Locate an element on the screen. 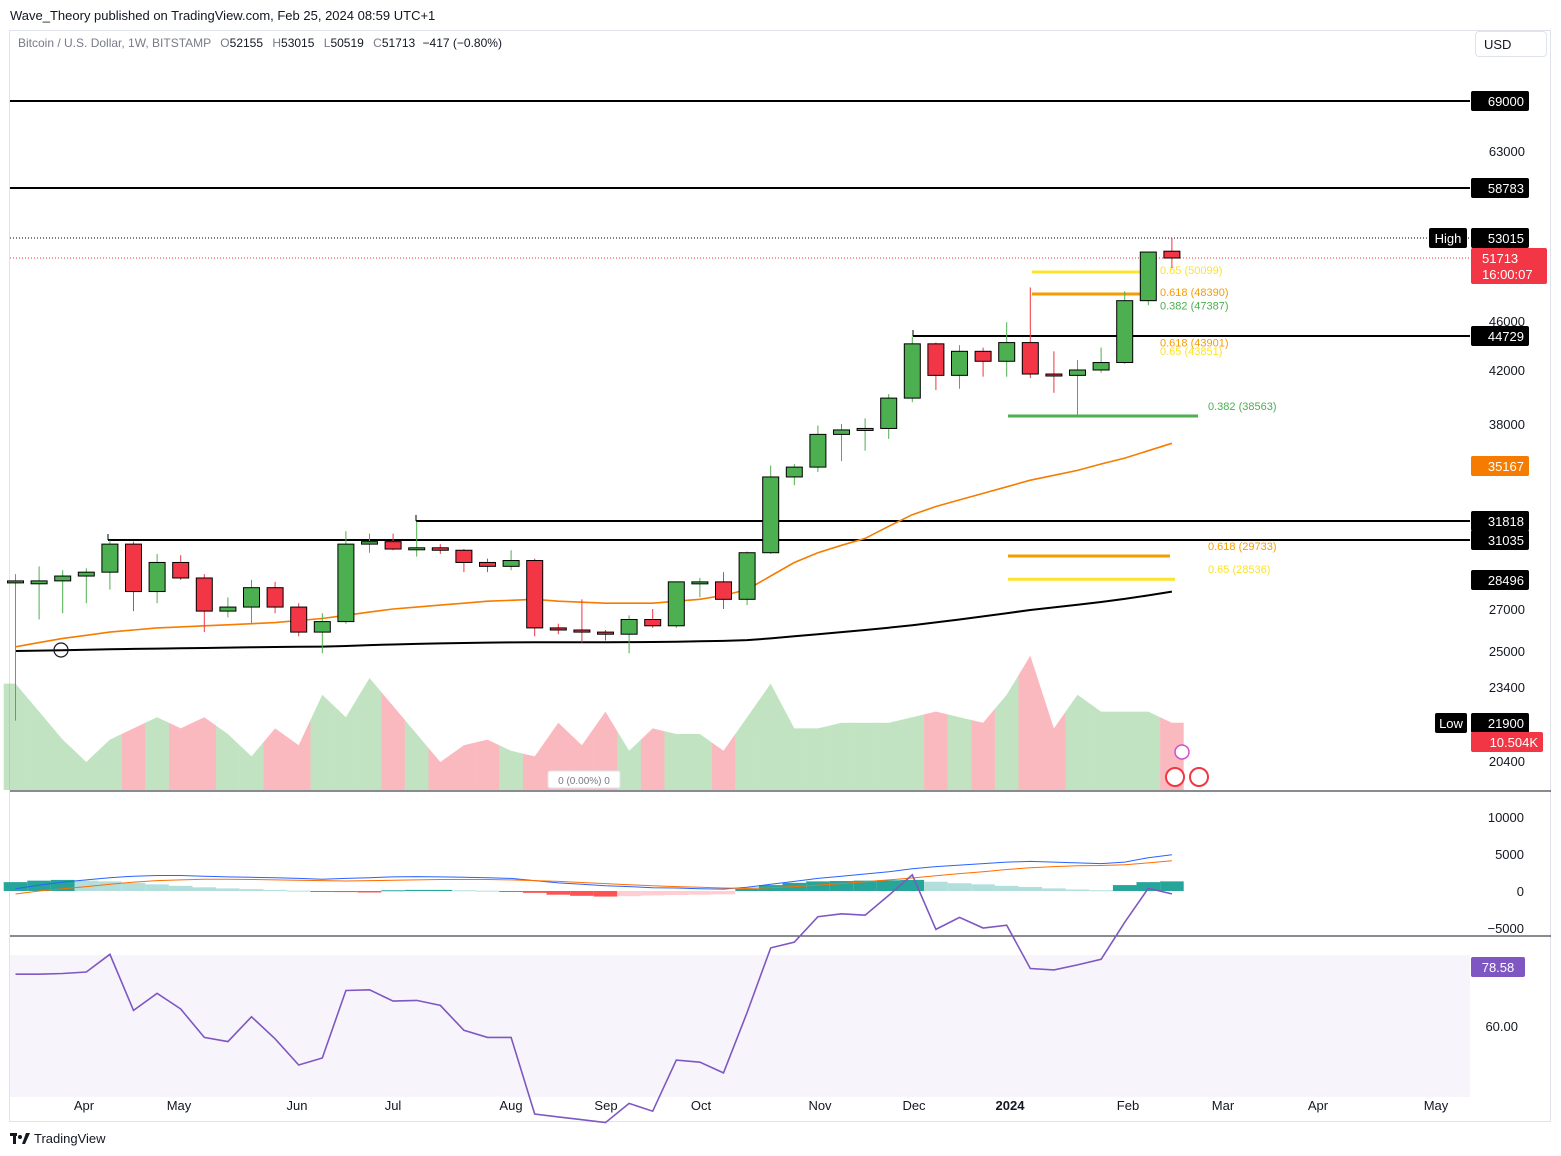  tradingview-footer: TradingView is located at coordinates (58, 1138).